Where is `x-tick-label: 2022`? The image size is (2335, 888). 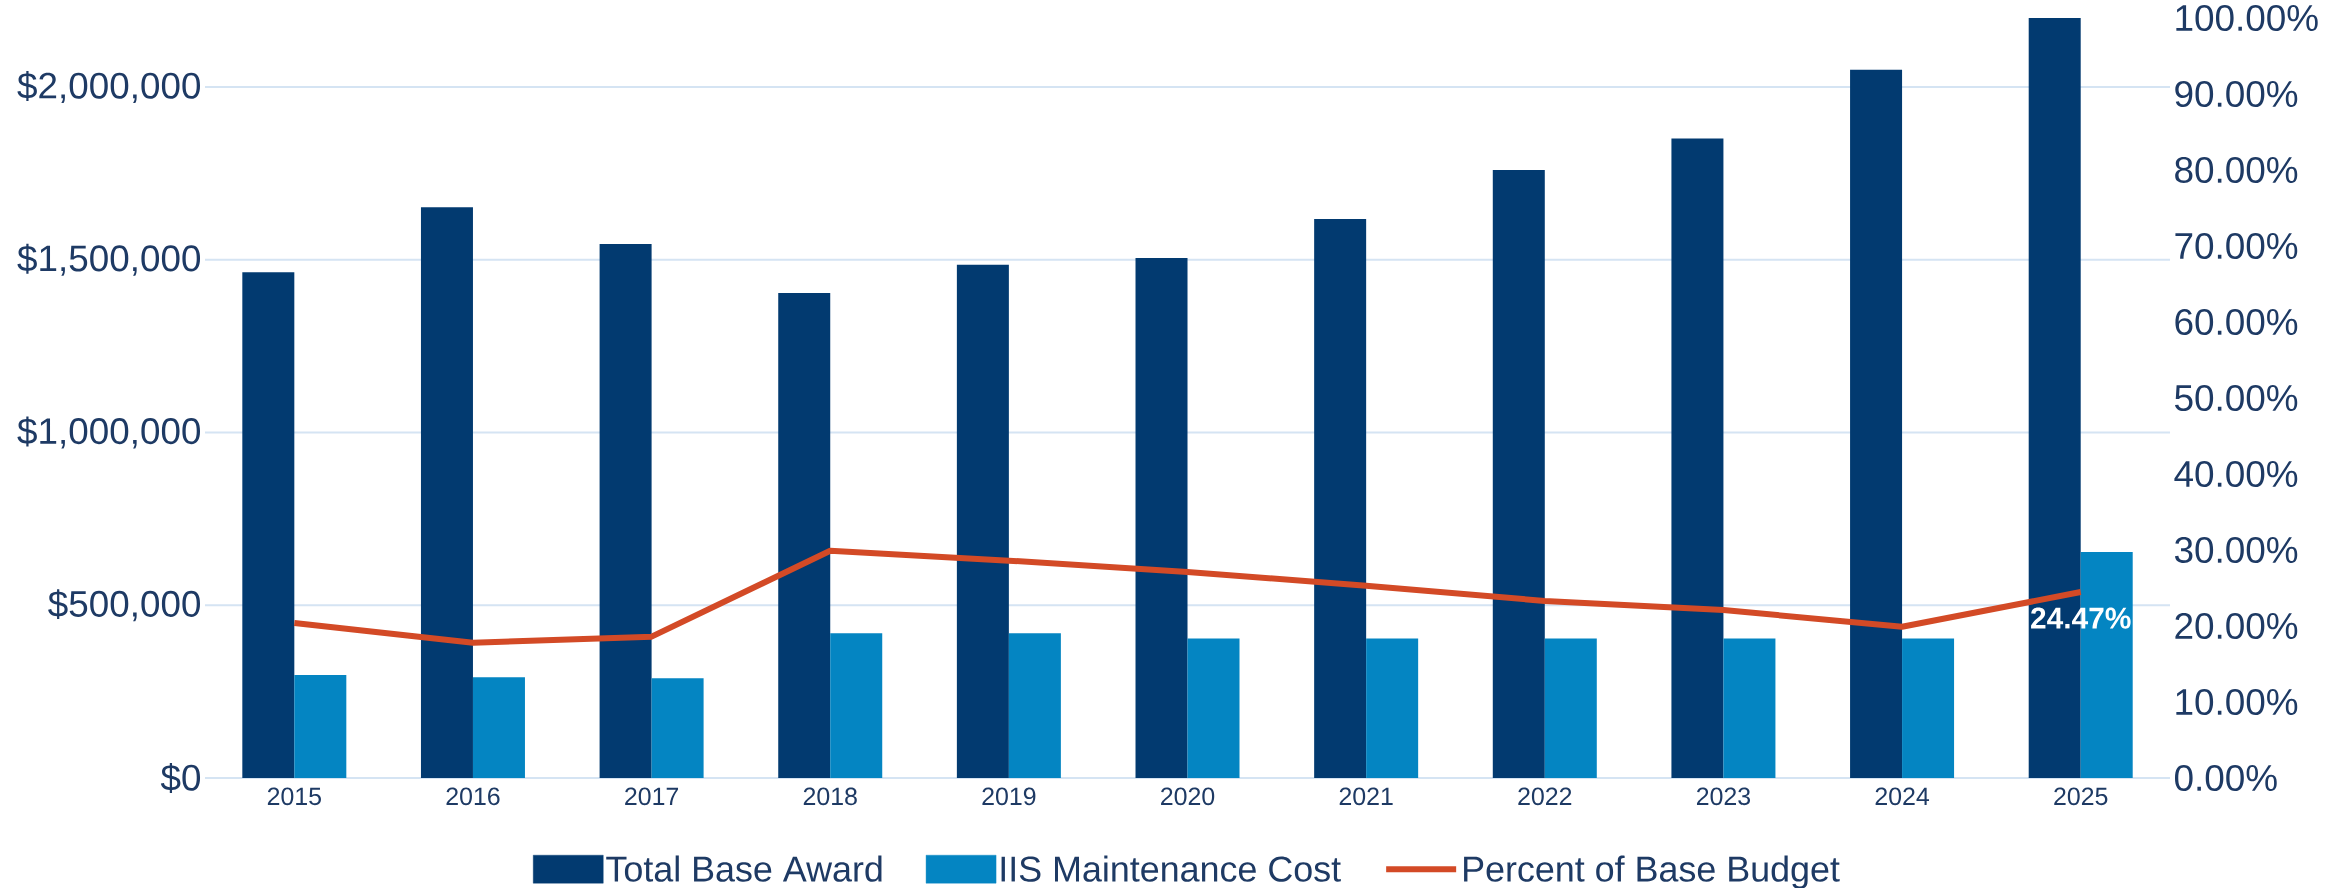 x-tick-label: 2022 is located at coordinates (1545, 796).